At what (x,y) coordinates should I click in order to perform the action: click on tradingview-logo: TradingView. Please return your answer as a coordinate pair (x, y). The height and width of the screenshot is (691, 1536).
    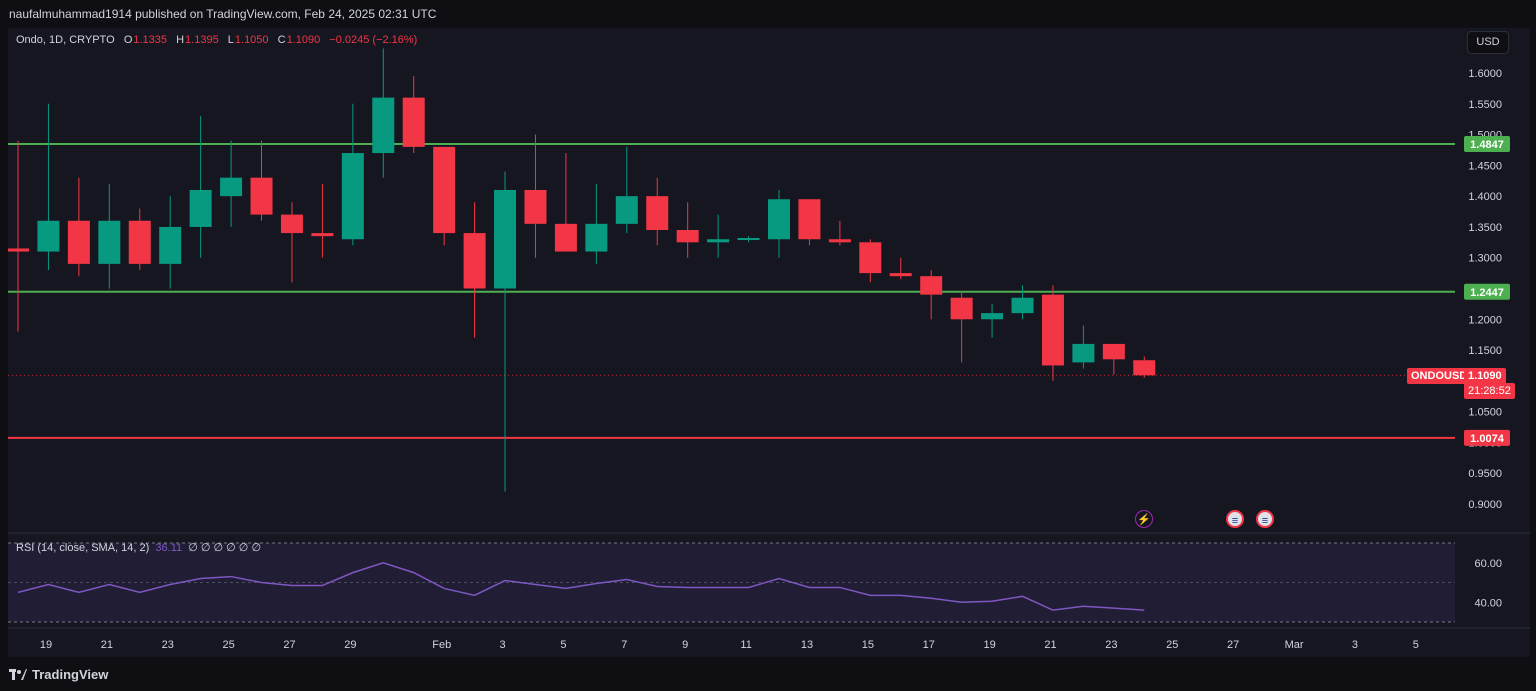
    Looking at the image, I should click on (58, 674).